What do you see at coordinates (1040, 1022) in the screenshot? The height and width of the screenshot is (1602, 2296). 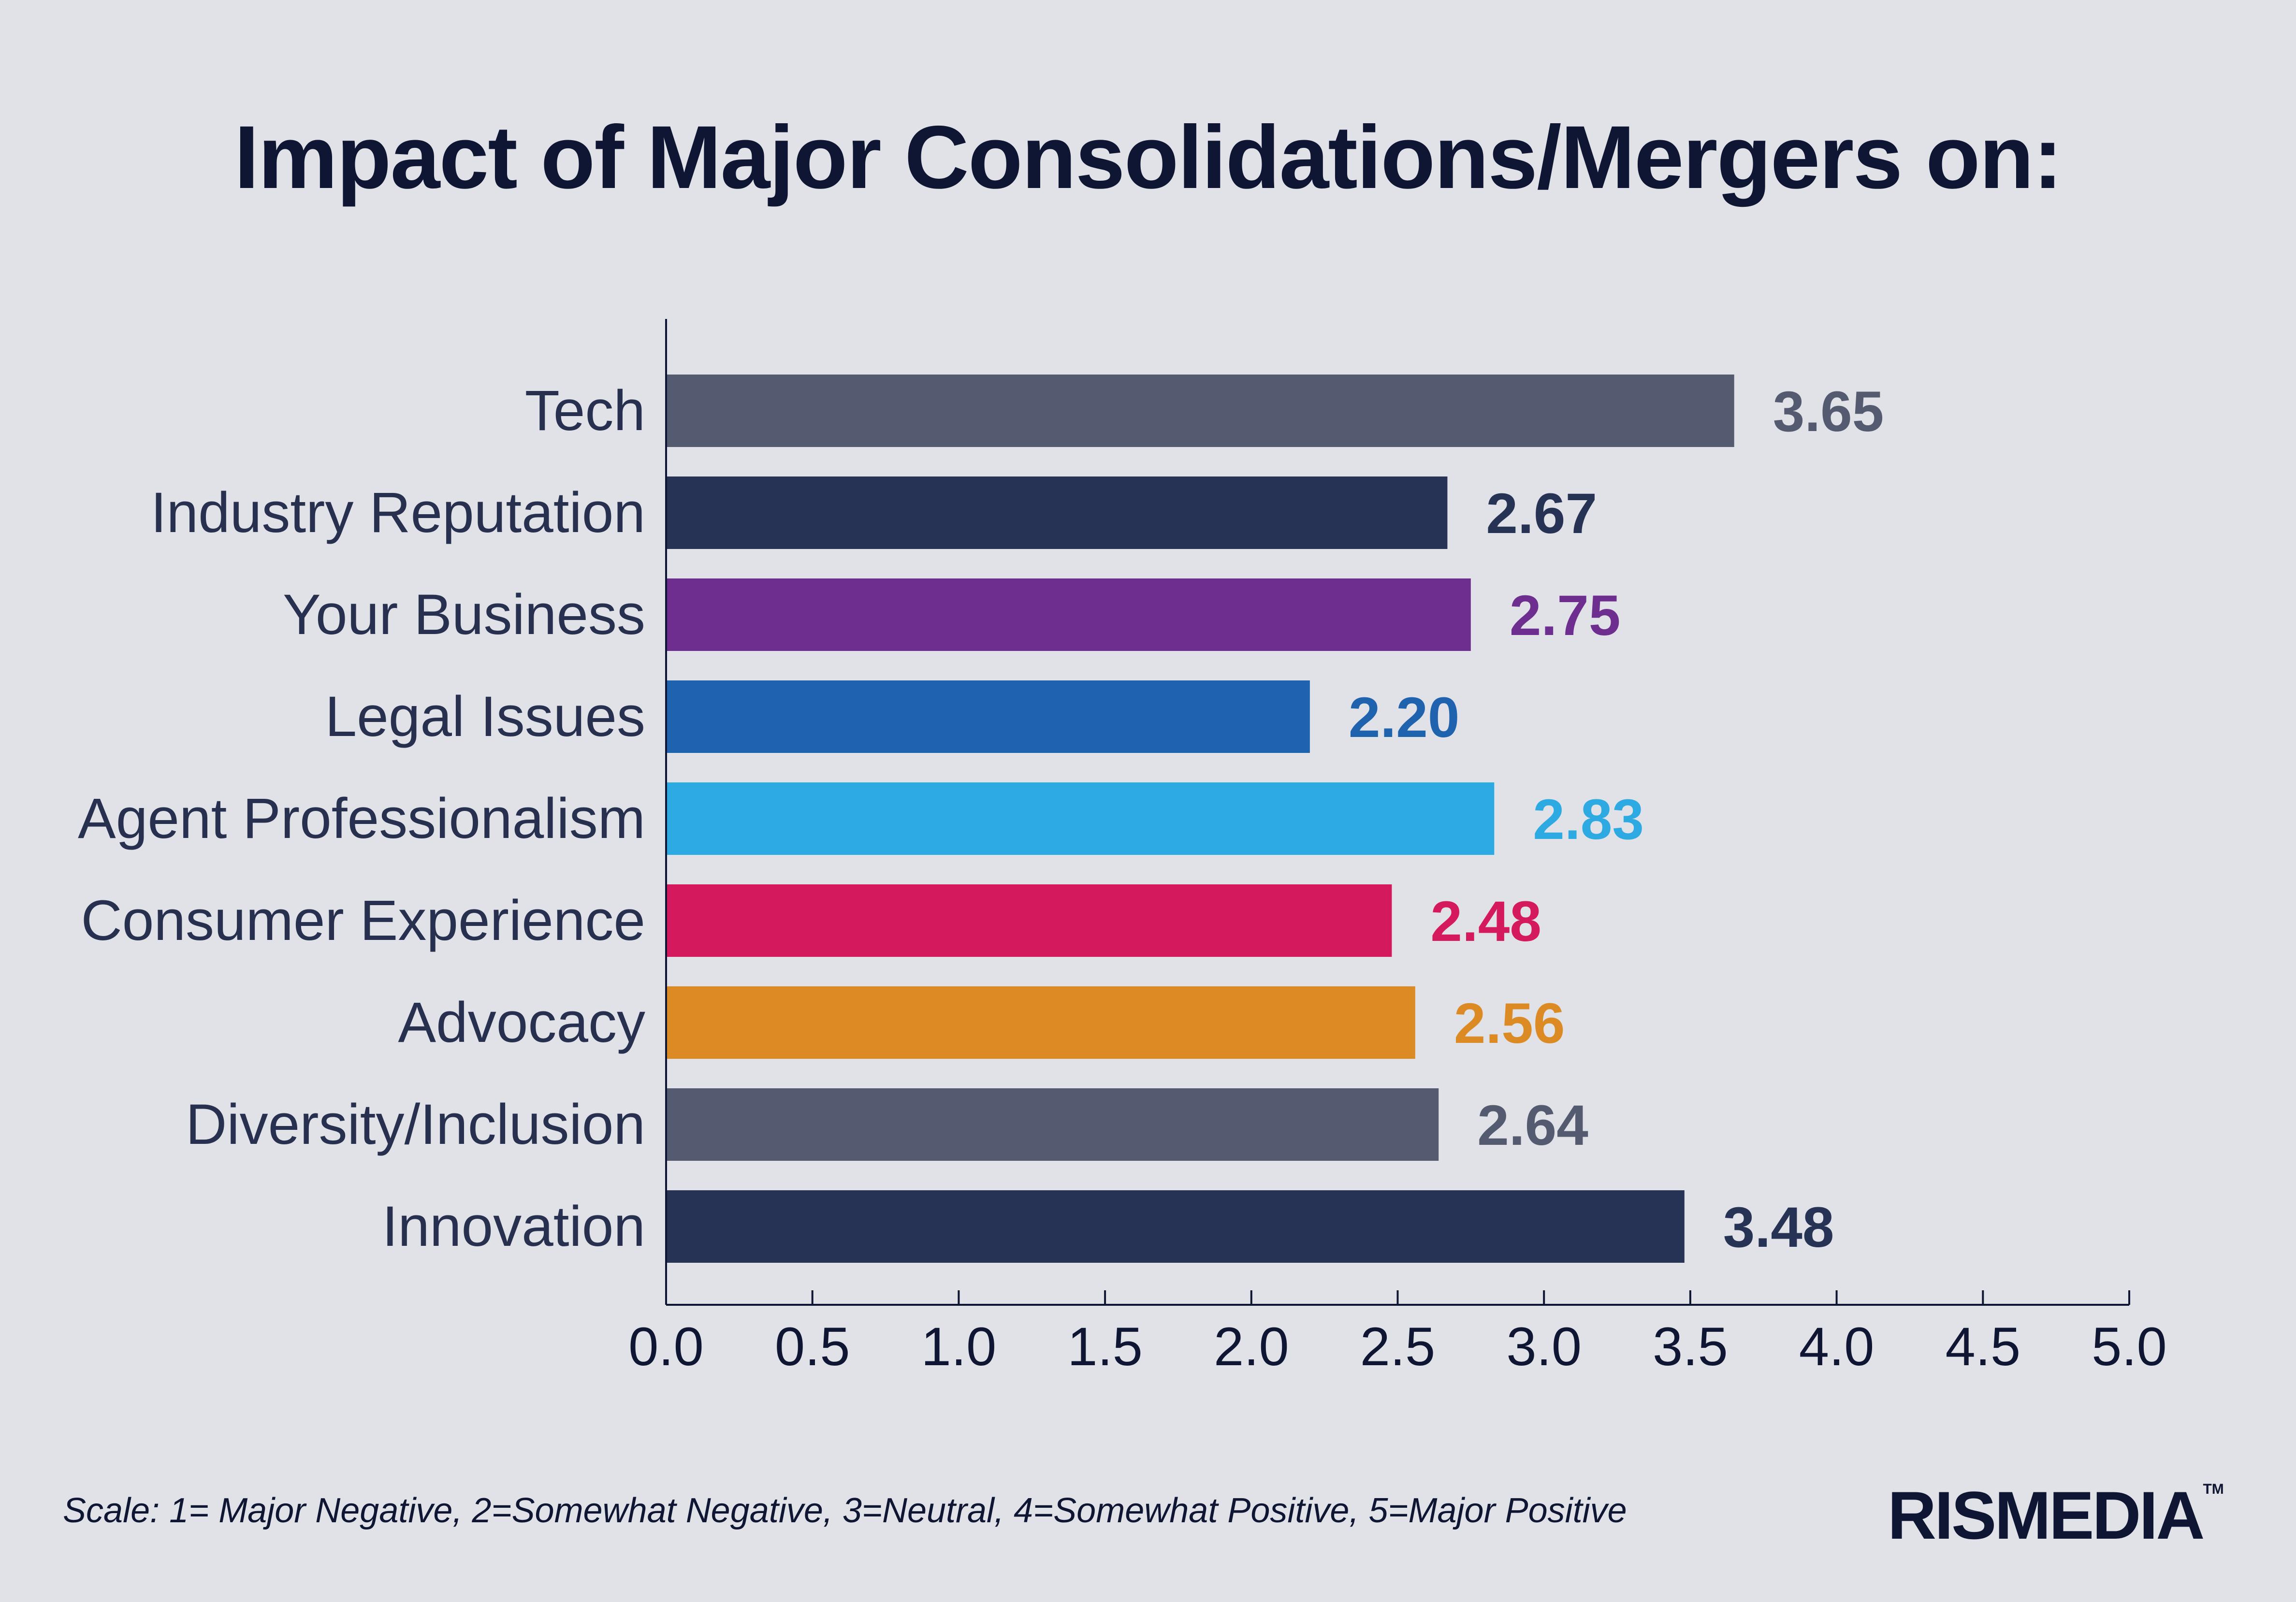 I see `bar-advocacy` at bounding box center [1040, 1022].